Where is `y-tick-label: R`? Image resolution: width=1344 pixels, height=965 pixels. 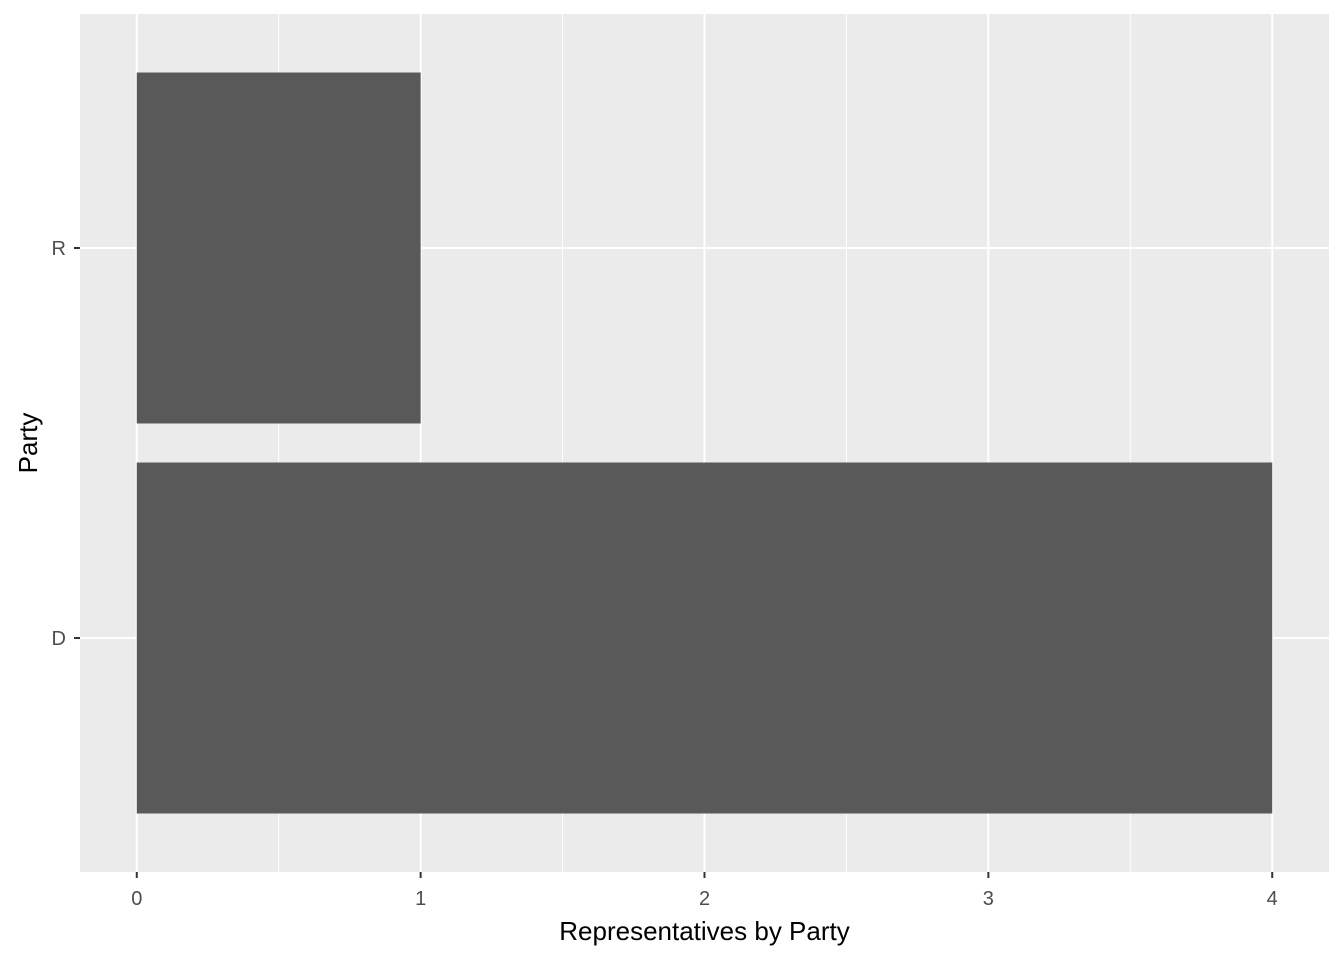 y-tick-label: R is located at coordinates (59, 249).